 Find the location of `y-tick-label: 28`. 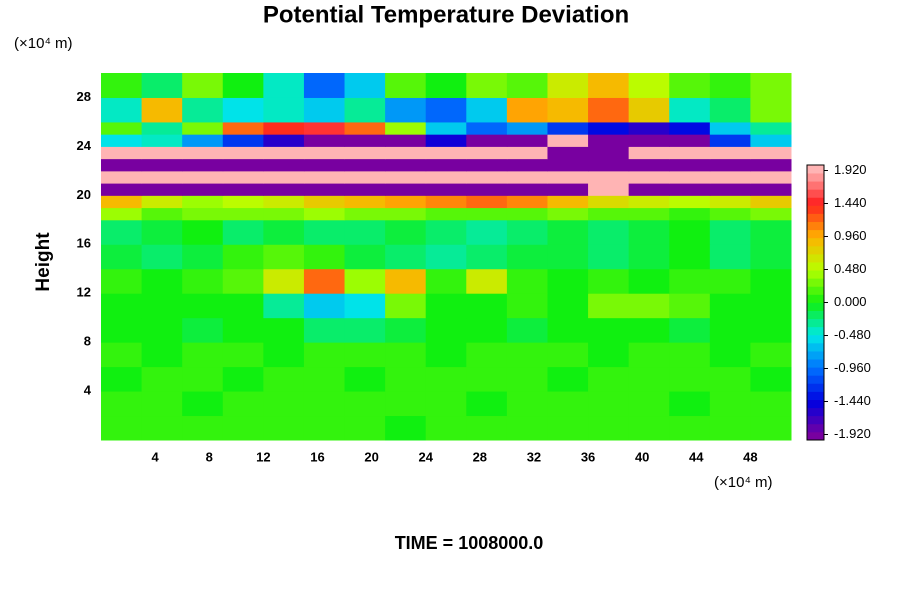

y-tick-label: 28 is located at coordinates (84, 96).